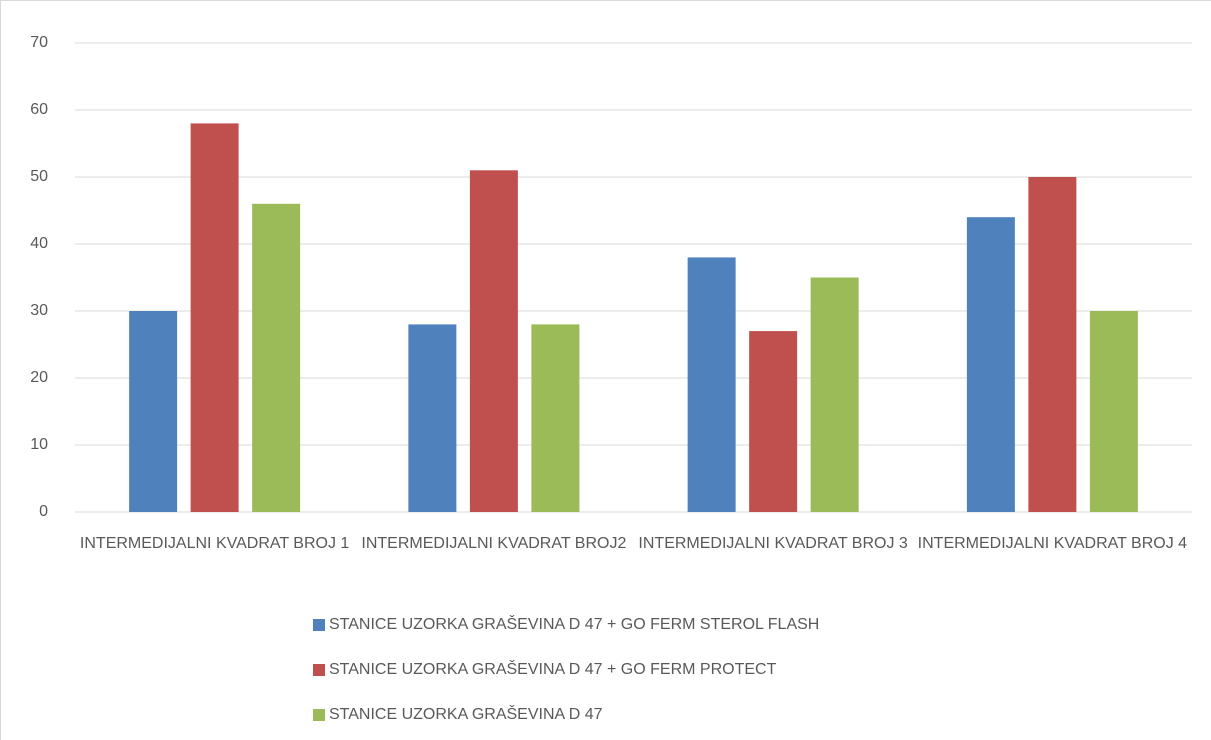 The height and width of the screenshot is (740, 1211). Describe the element at coordinates (39, 42) in the screenshot. I see `y-tick-label: 70` at that location.